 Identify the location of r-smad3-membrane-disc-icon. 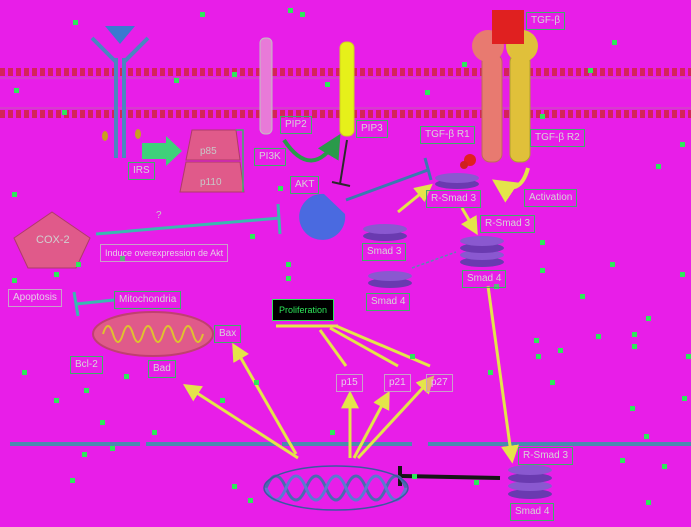
(457, 181).